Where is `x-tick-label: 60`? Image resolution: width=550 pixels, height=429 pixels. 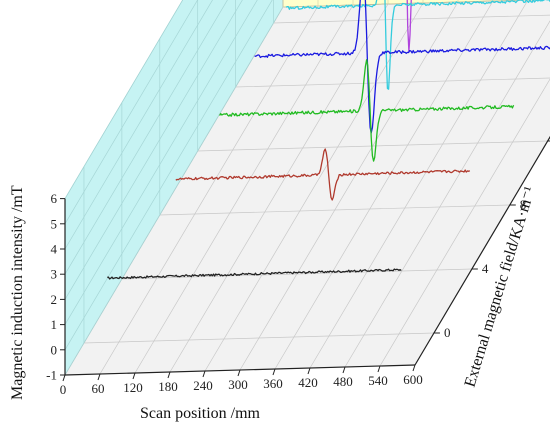 x-tick-label: 60 is located at coordinates (98, 388).